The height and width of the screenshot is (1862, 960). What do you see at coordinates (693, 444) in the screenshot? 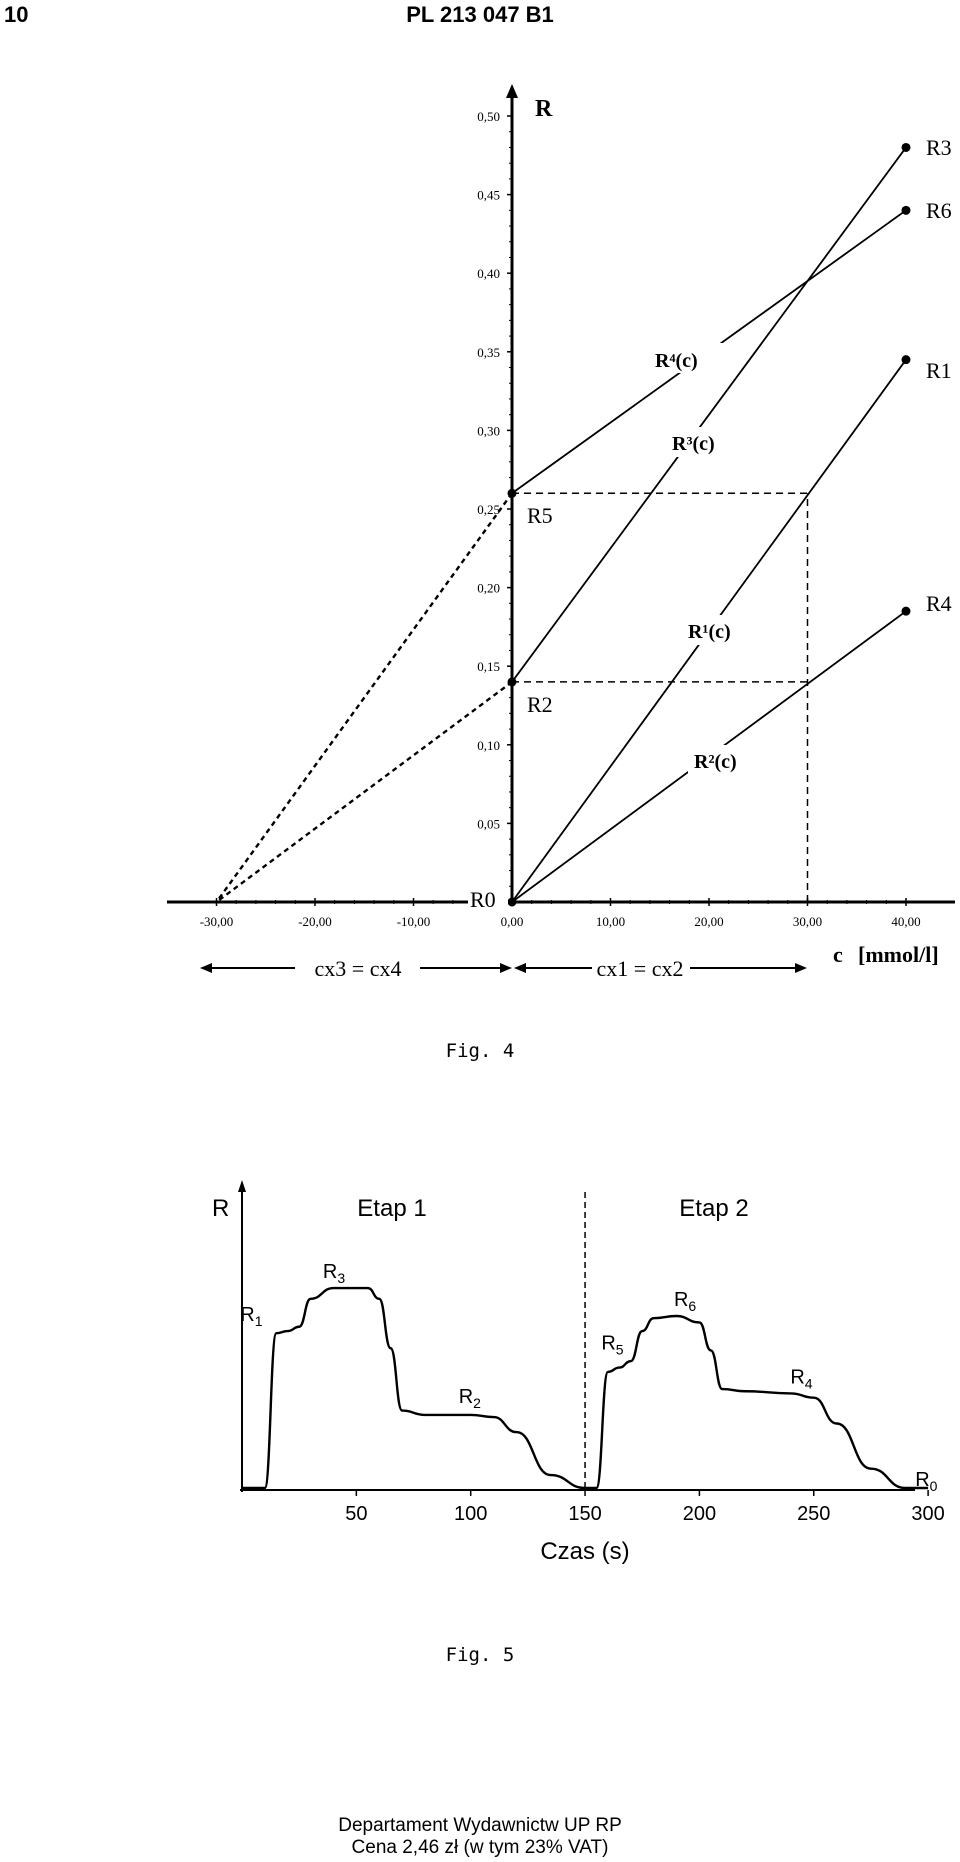
I see `curve-label-r3: R³(c)` at bounding box center [693, 444].